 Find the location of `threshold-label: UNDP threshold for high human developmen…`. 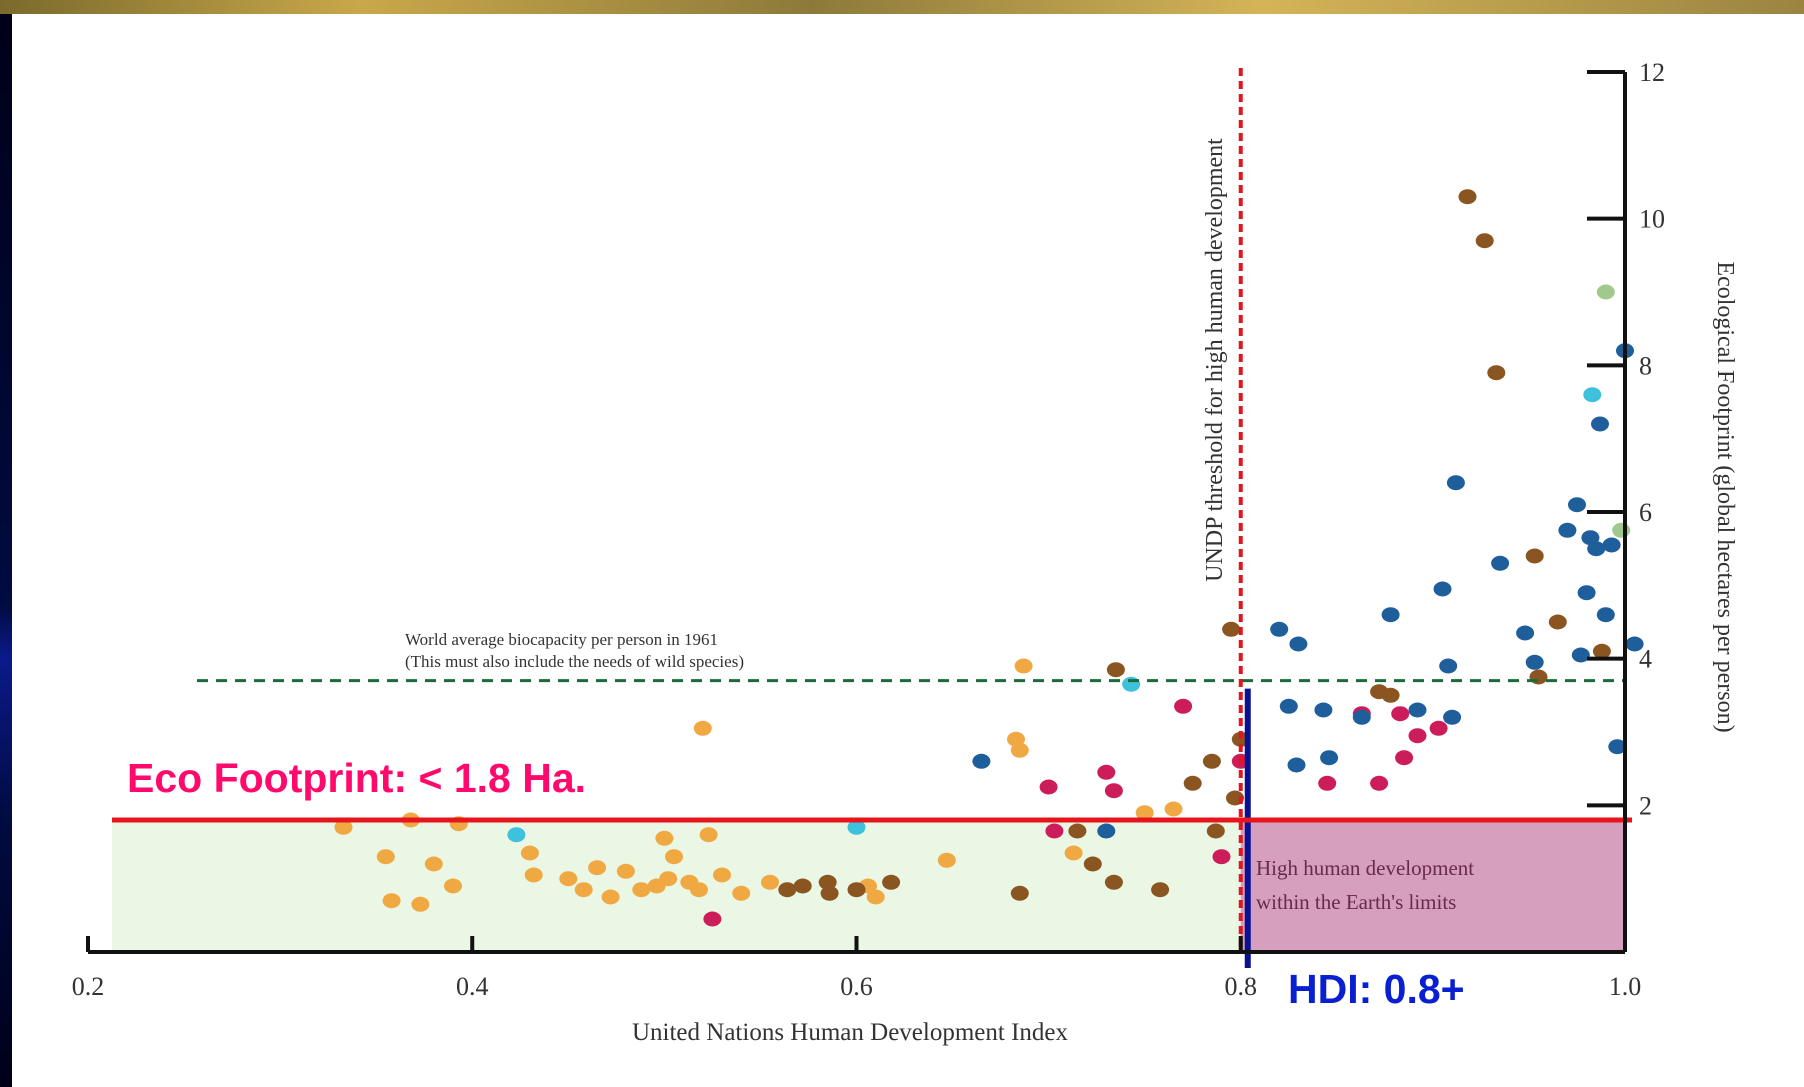

threshold-label: UNDP threshold for high human developmen… is located at coordinates (1215, 360).